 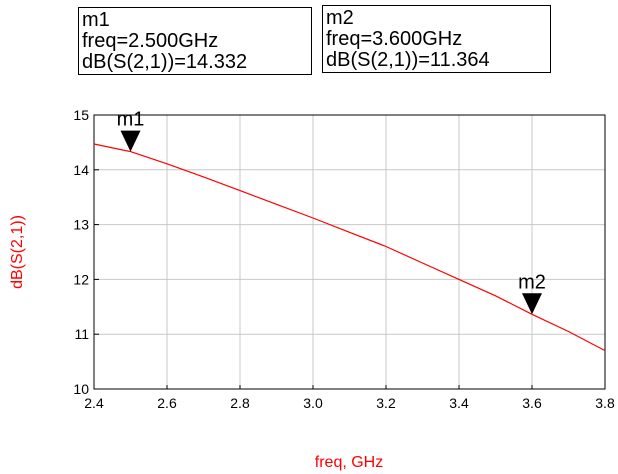 I want to click on marker-value: dB(S(2,1))=11.364, so click(x=408, y=60).